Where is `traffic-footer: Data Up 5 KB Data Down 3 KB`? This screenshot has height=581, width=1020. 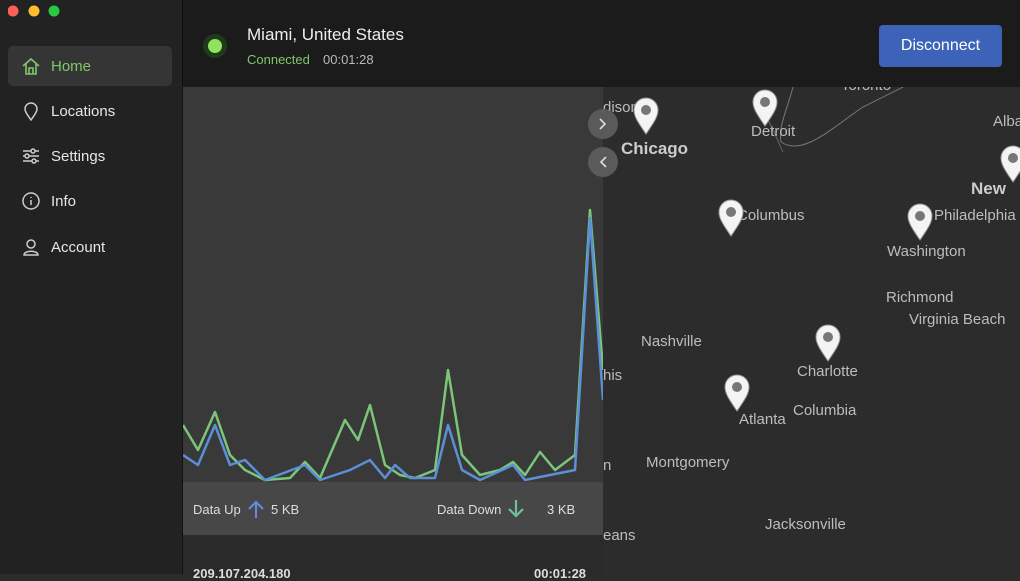 traffic-footer: Data Up 5 KB Data Down 3 KB is located at coordinates (393, 509).